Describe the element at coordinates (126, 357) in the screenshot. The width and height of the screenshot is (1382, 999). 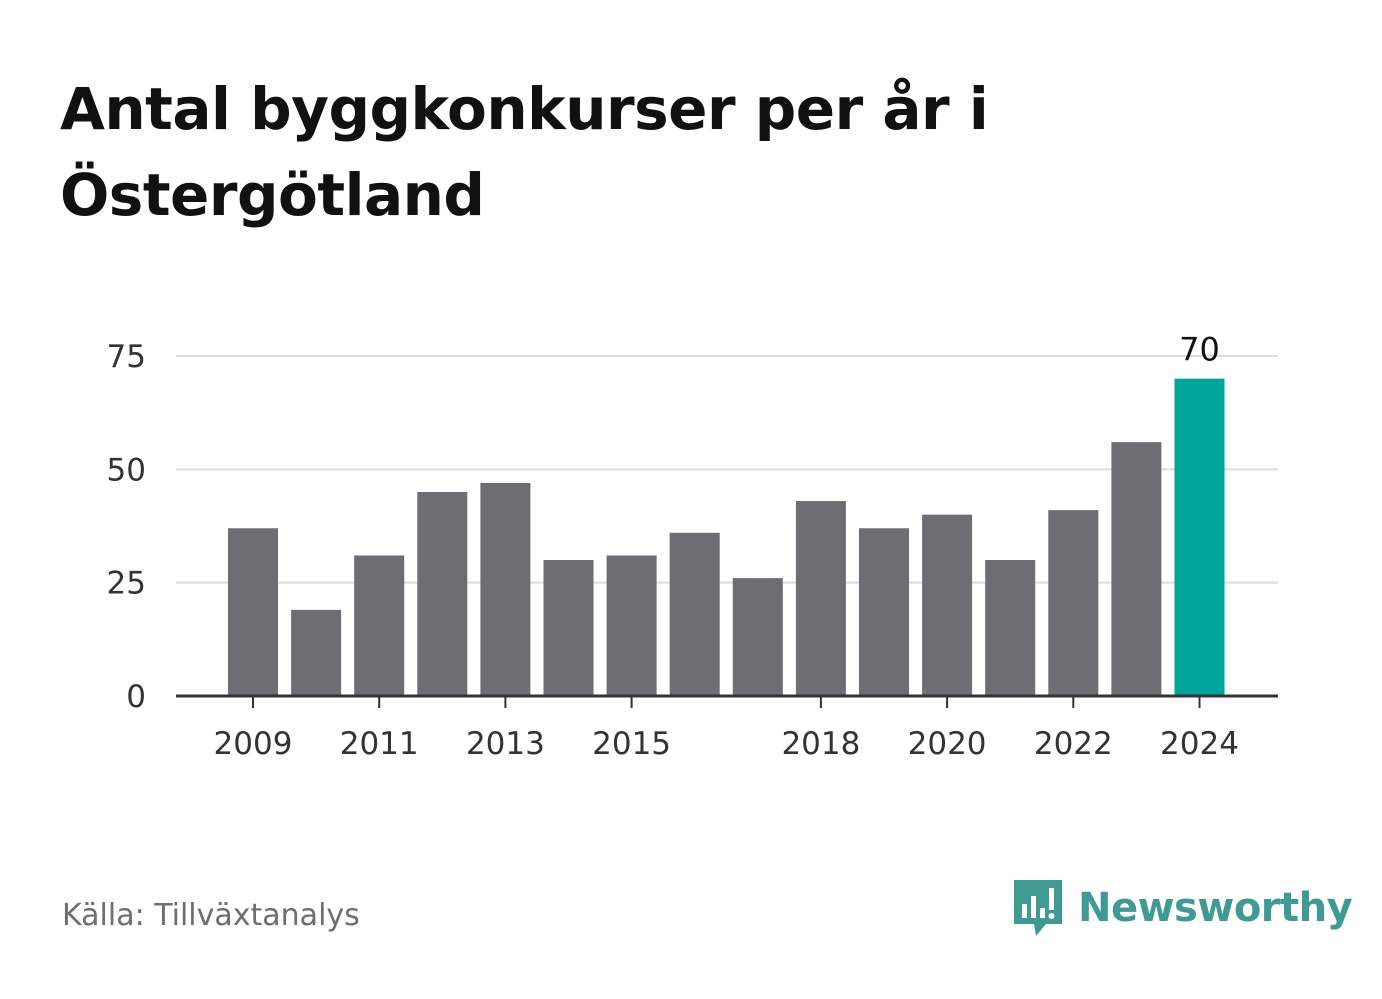
I see `y-tick-label: 75` at that location.